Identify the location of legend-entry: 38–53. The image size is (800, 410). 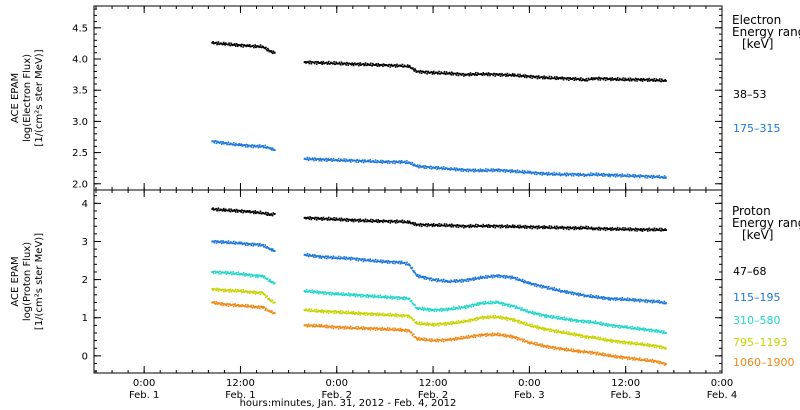
(750, 94).